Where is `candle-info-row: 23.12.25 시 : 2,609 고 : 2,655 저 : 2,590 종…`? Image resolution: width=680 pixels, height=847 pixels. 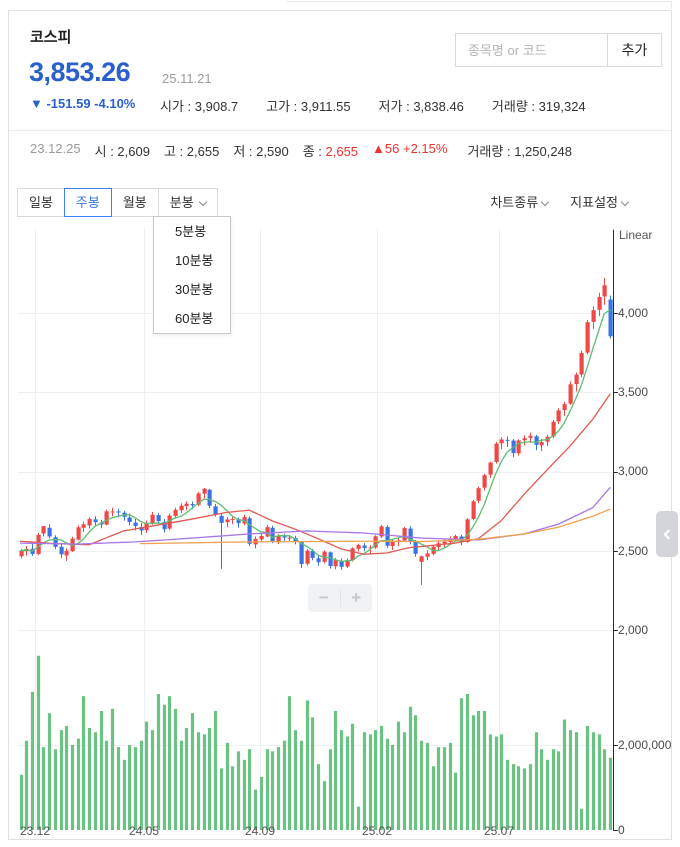 candle-info-row: 23.12.25 시 : 2,609 고 : 2,655 저 : 2,590 종… is located at coordinates (301, 150).